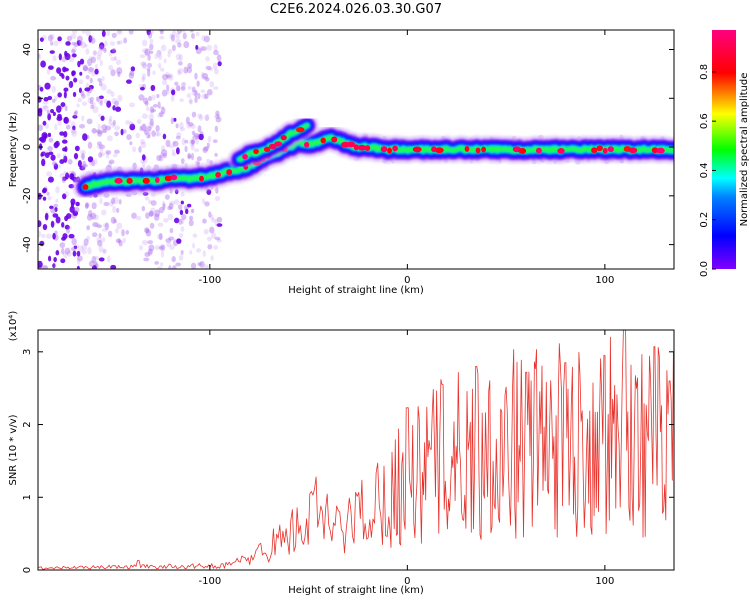 The height and width of the screenshot is (600, 750). I want to click on snr-y-label: SNR (10 * v/v), so click(13, 449).